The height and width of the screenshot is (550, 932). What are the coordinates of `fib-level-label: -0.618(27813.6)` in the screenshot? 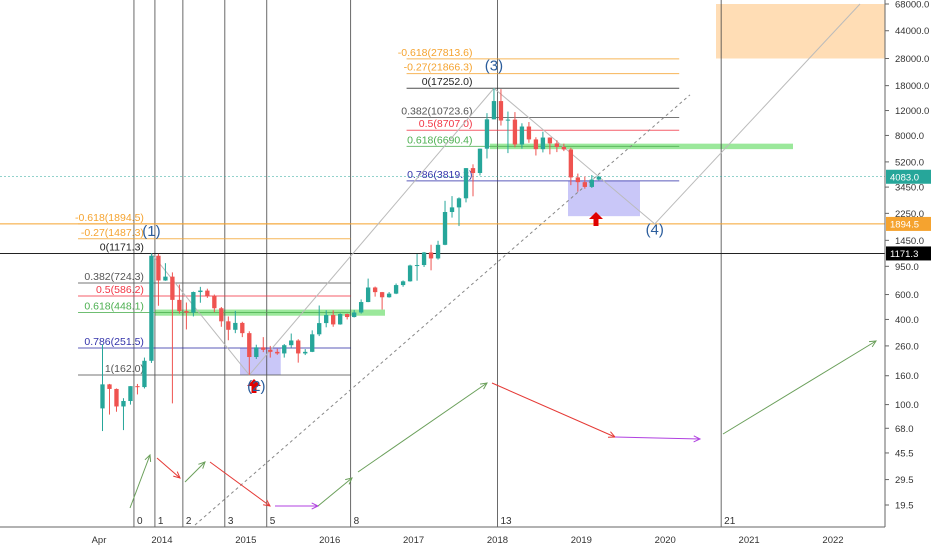 It's located at (435, 53).